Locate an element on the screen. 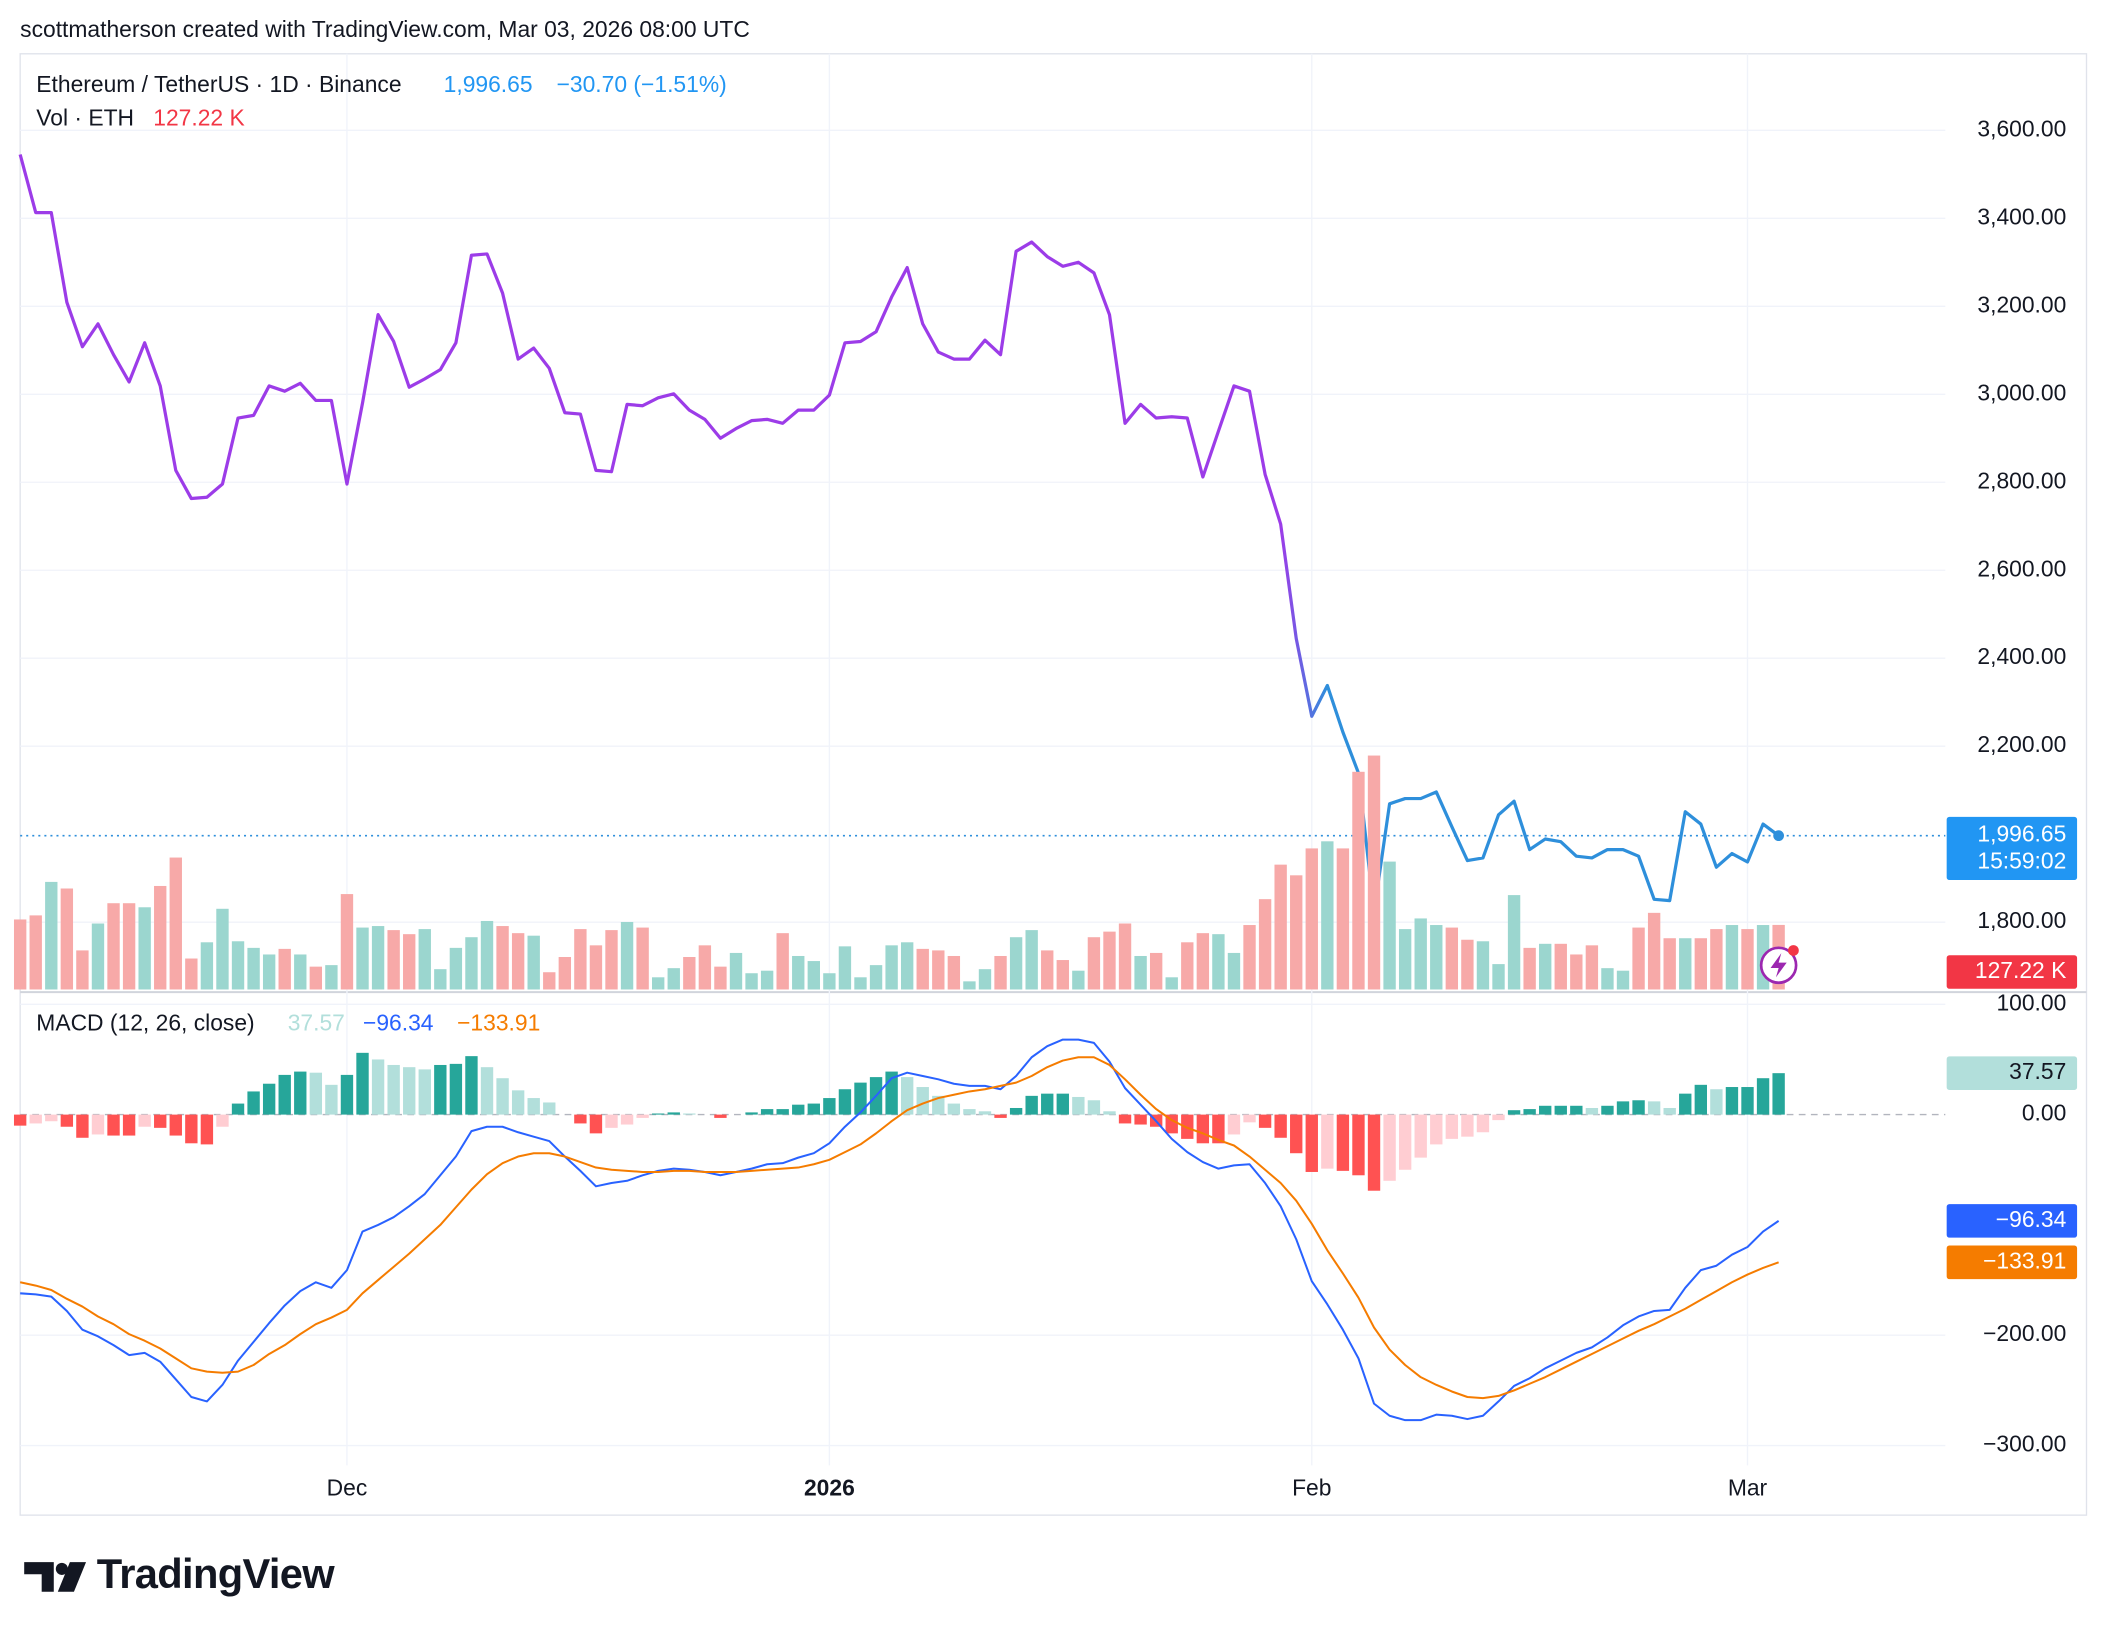 The height and width of the screenshot is (1636, 2108). logo-mark is located at coordinates (39, 1577).